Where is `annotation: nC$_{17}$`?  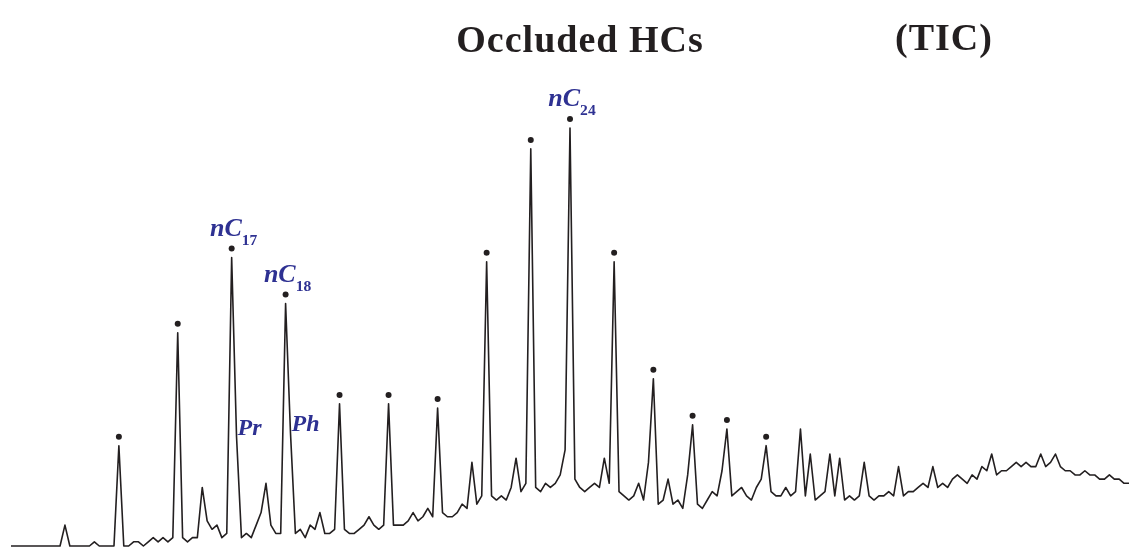
annotation: nC$_{17}$ is located at coordinates (233, 230).